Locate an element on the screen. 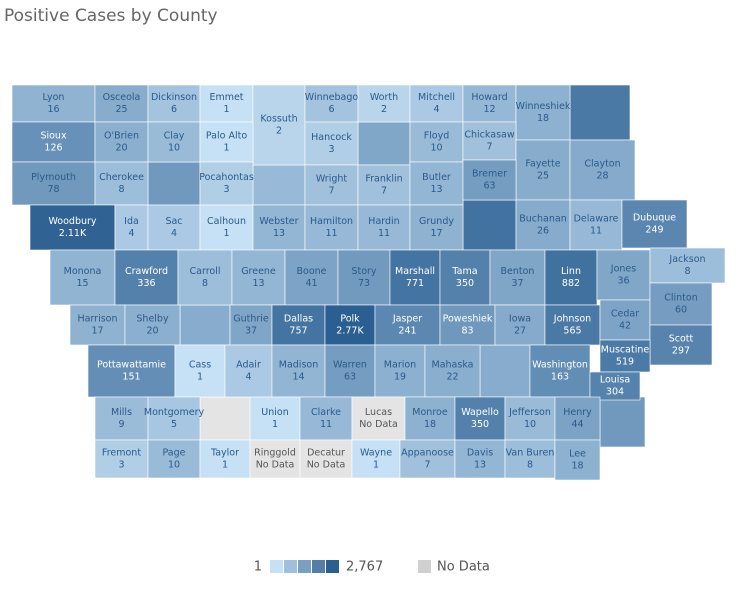  county-name: Harrison is located at coordinates (97, 319).